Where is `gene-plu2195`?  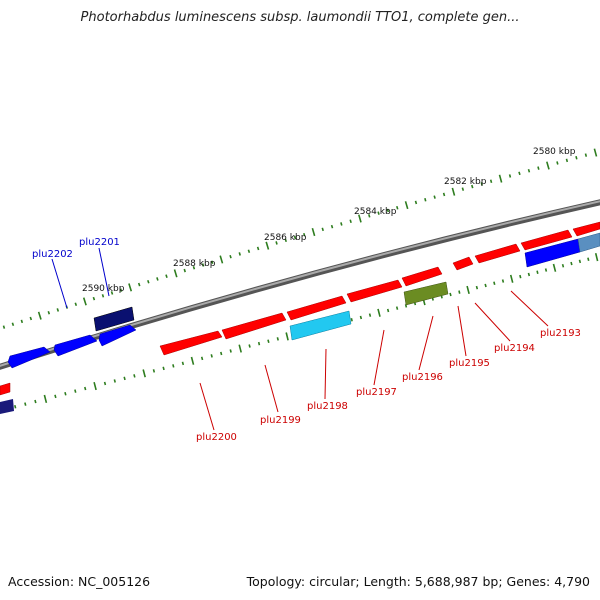 gene-plu2195 is located at coordinates (463, 263).